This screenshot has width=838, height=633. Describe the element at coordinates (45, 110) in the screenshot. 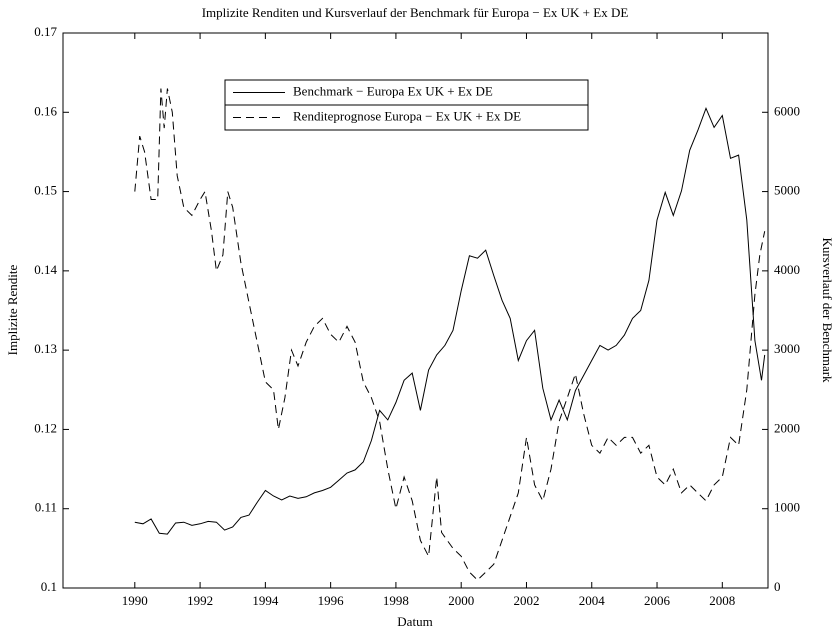

I see `y-tick-label: 0.16` at that location.